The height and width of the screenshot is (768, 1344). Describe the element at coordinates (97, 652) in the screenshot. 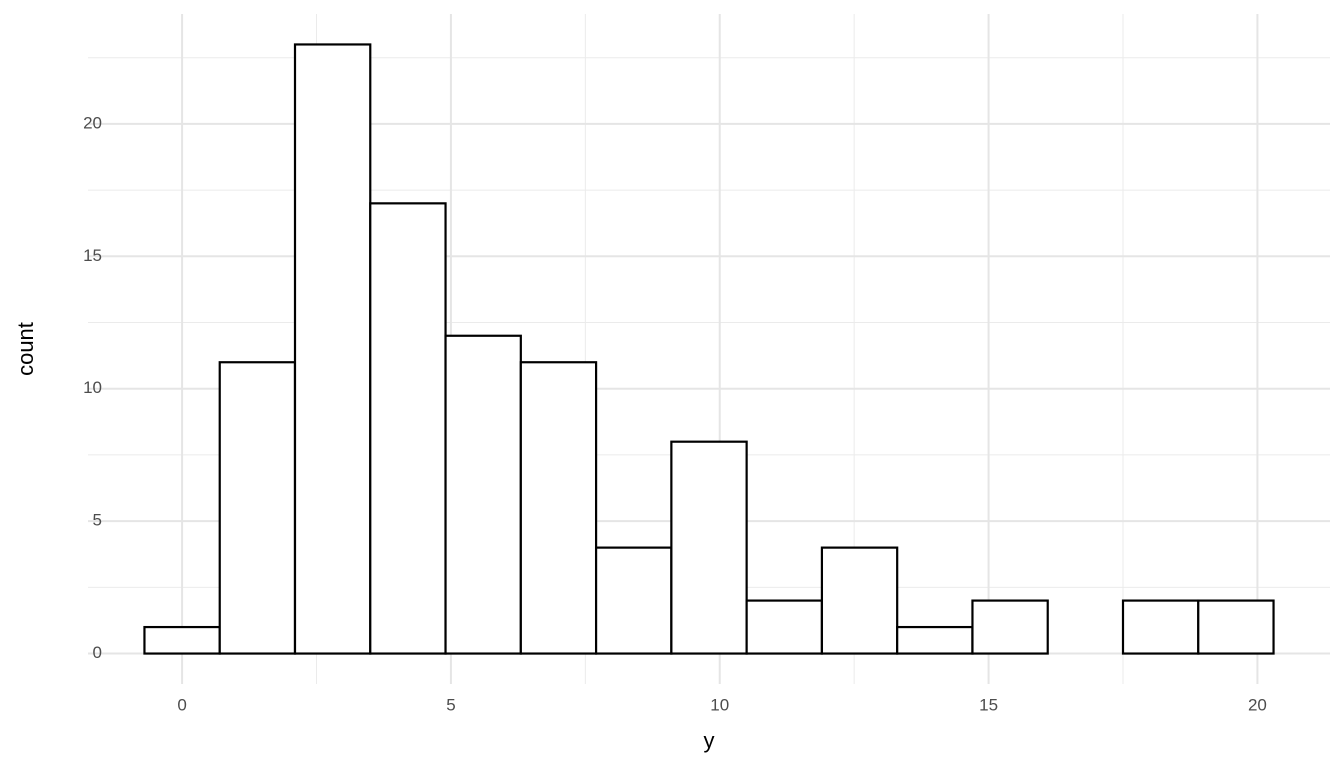

I see `y-tick-label: 0` at that location.